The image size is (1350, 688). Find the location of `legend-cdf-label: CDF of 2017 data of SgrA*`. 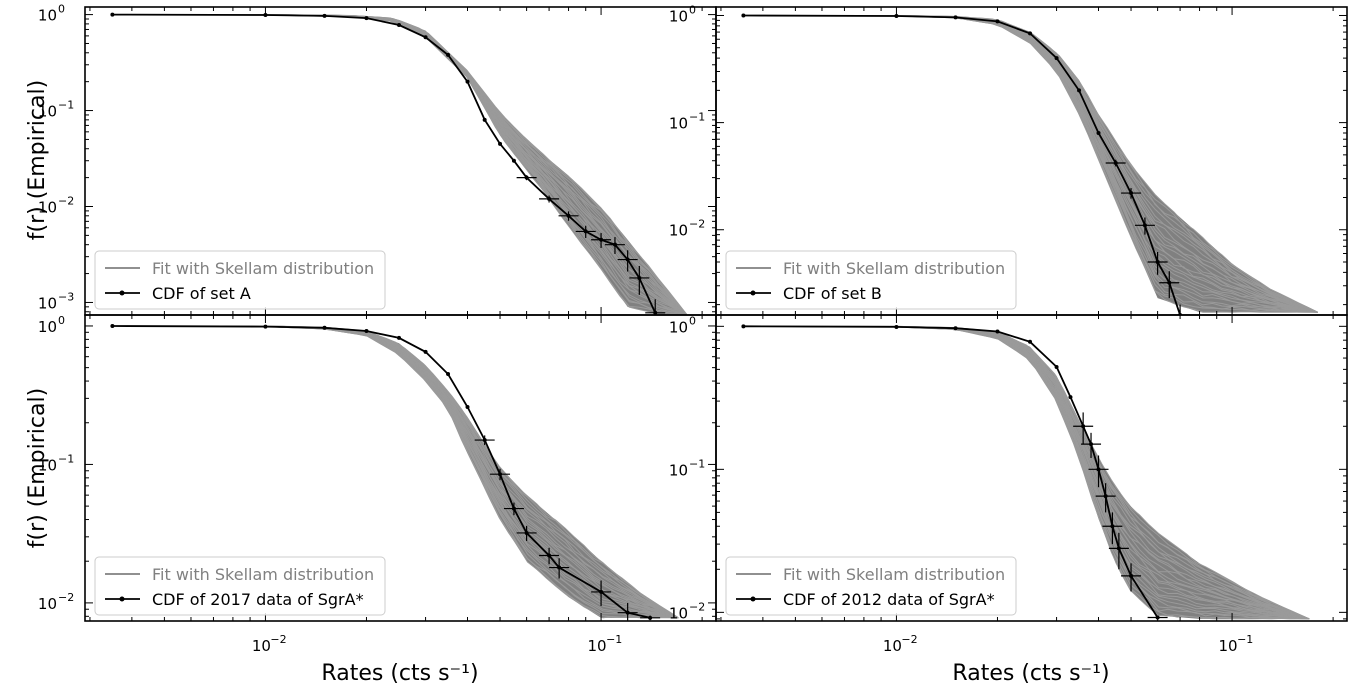

legend-cdf-label: CDF of 2017 data of SgrA* is located at coordinates (258, 599).